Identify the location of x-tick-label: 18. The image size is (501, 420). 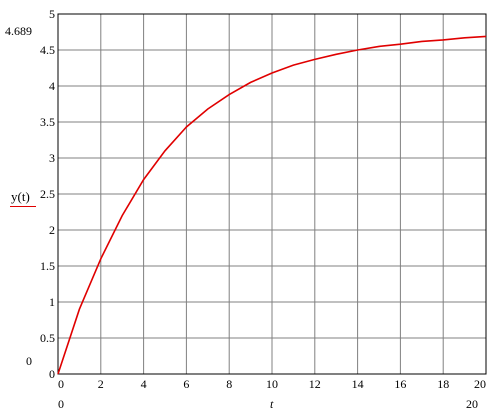
(443, 384).